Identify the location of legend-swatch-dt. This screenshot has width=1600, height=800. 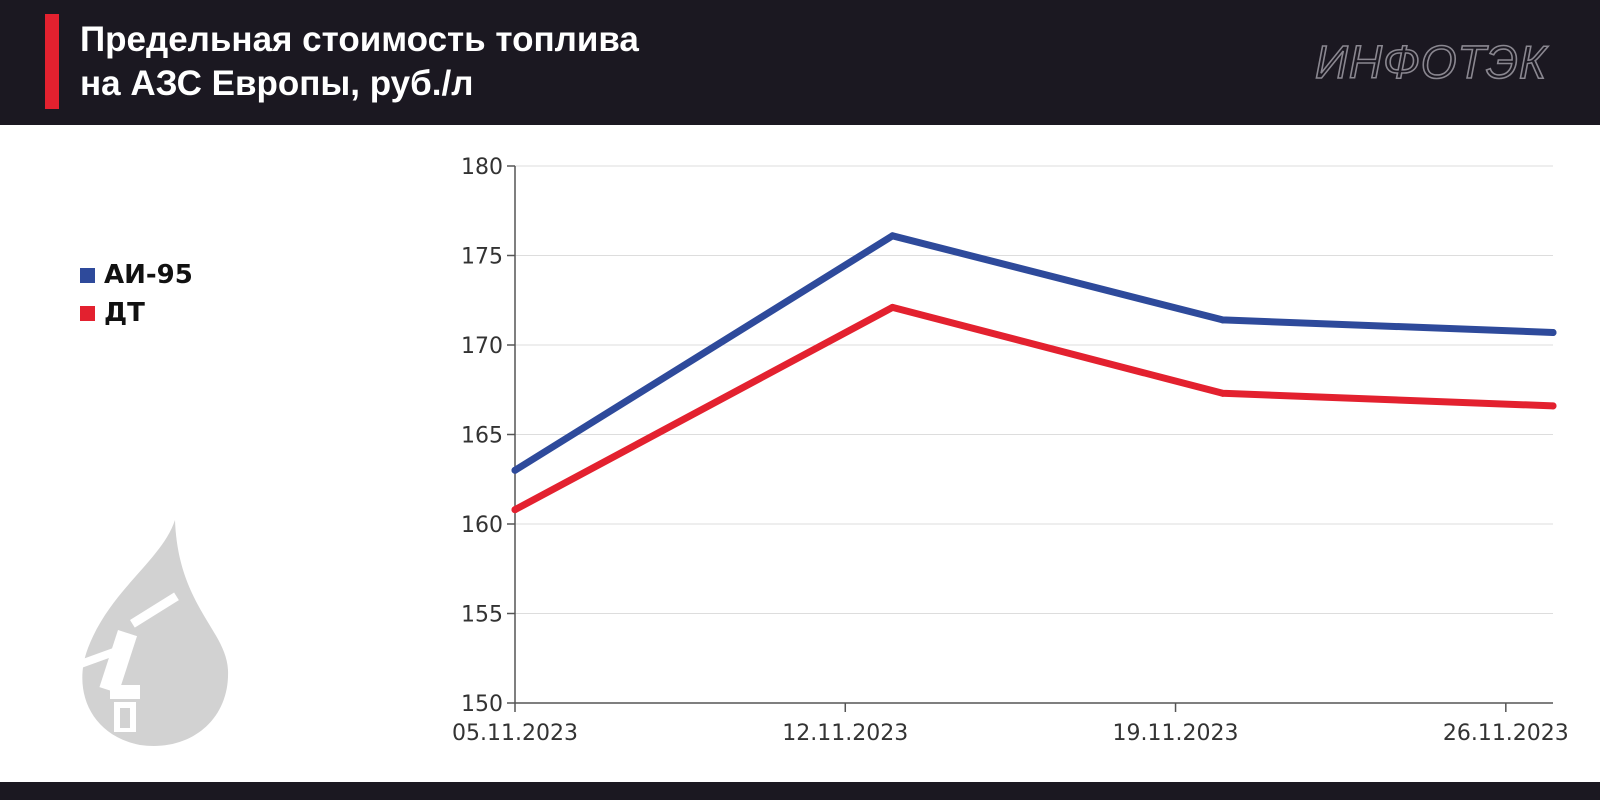
(87, 313).